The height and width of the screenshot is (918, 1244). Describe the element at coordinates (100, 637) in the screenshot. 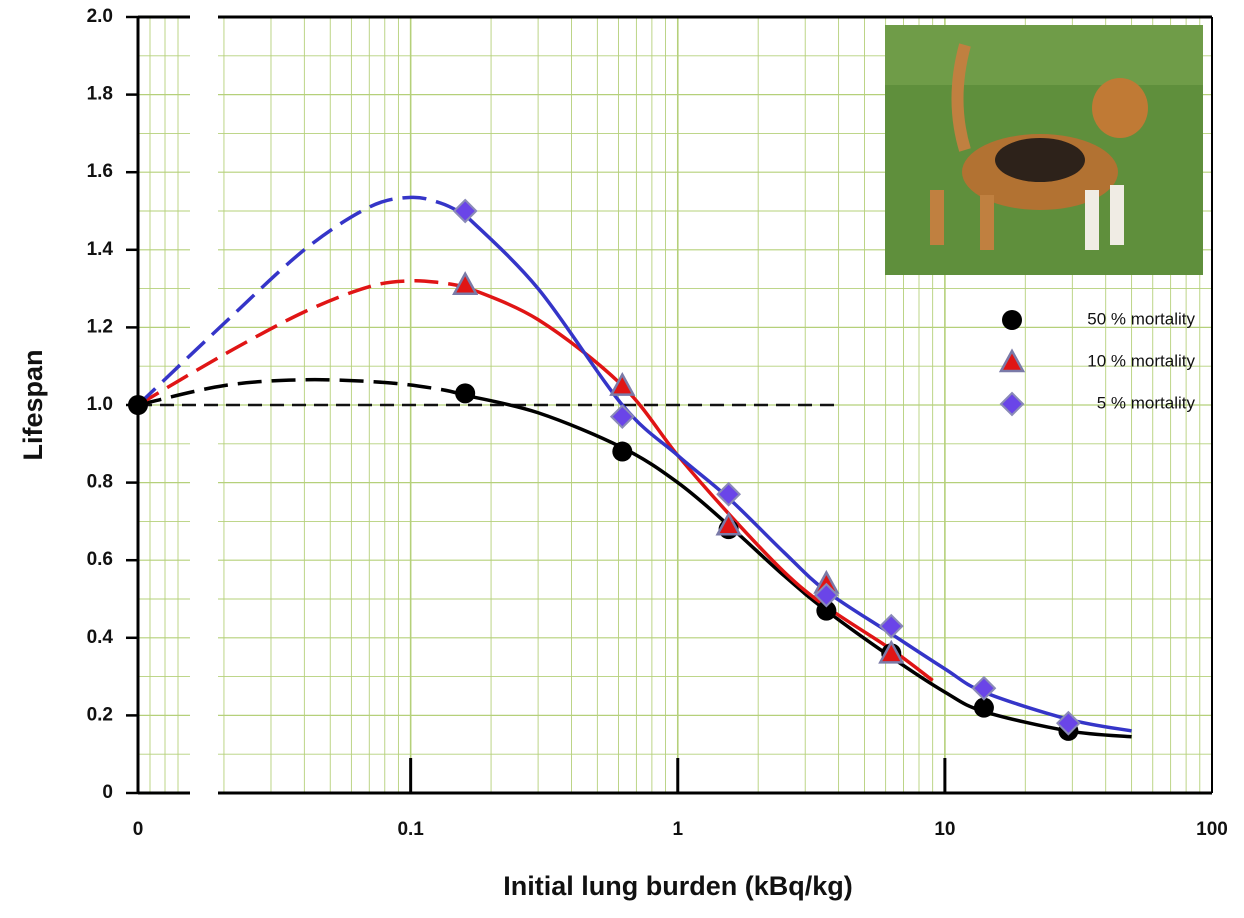

I see `y-tick-label: 0.4` at that location.